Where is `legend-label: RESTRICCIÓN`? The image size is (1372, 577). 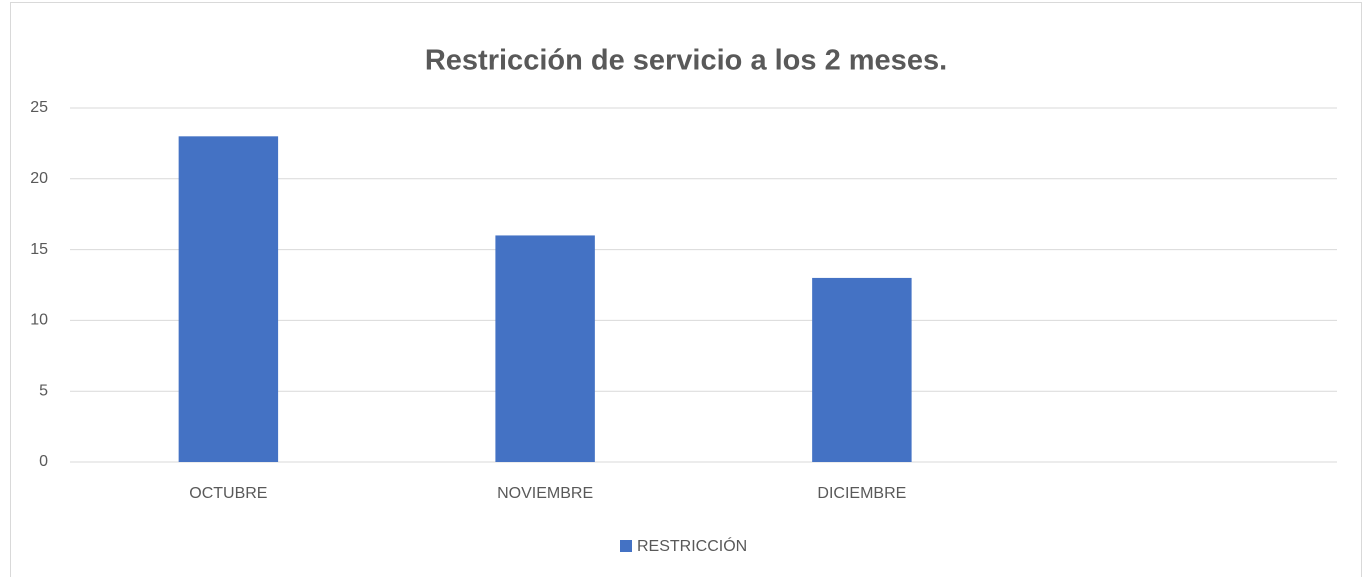 legend-label: RESTRICCIÓN is located at coordinates (692, 545).